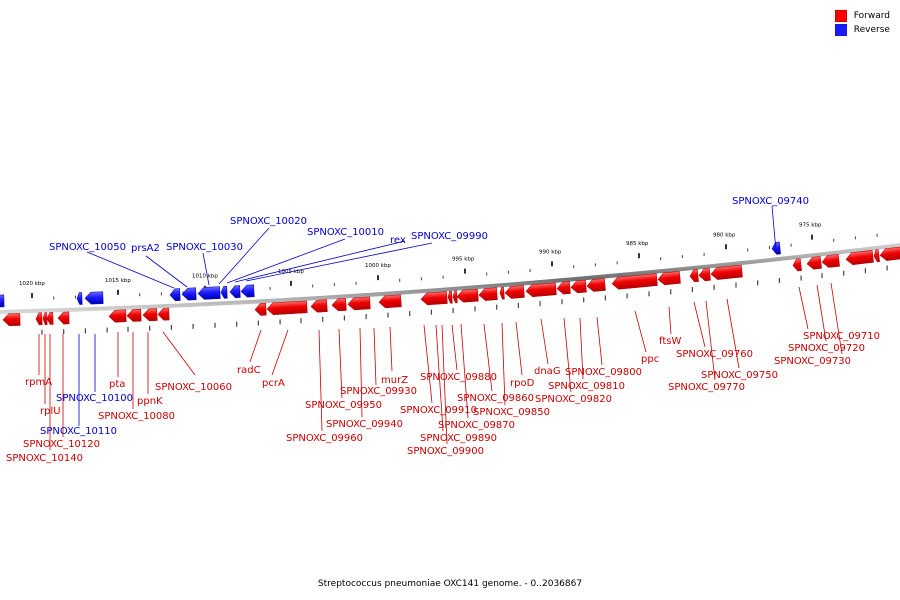 This screenshot has width=900, height=600. What do you see at coordinates (458, 438) in the screenshot?
I see `gene-label: SPNOXC_09890` at bounding box center [458, 438].